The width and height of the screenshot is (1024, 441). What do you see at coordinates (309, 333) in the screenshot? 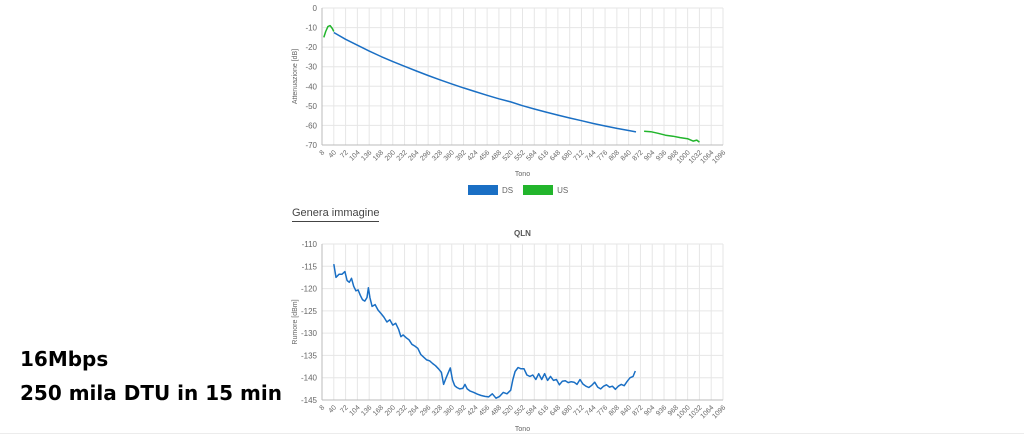
I see `y-tick-label: -130` at bounding box center [309, 333].